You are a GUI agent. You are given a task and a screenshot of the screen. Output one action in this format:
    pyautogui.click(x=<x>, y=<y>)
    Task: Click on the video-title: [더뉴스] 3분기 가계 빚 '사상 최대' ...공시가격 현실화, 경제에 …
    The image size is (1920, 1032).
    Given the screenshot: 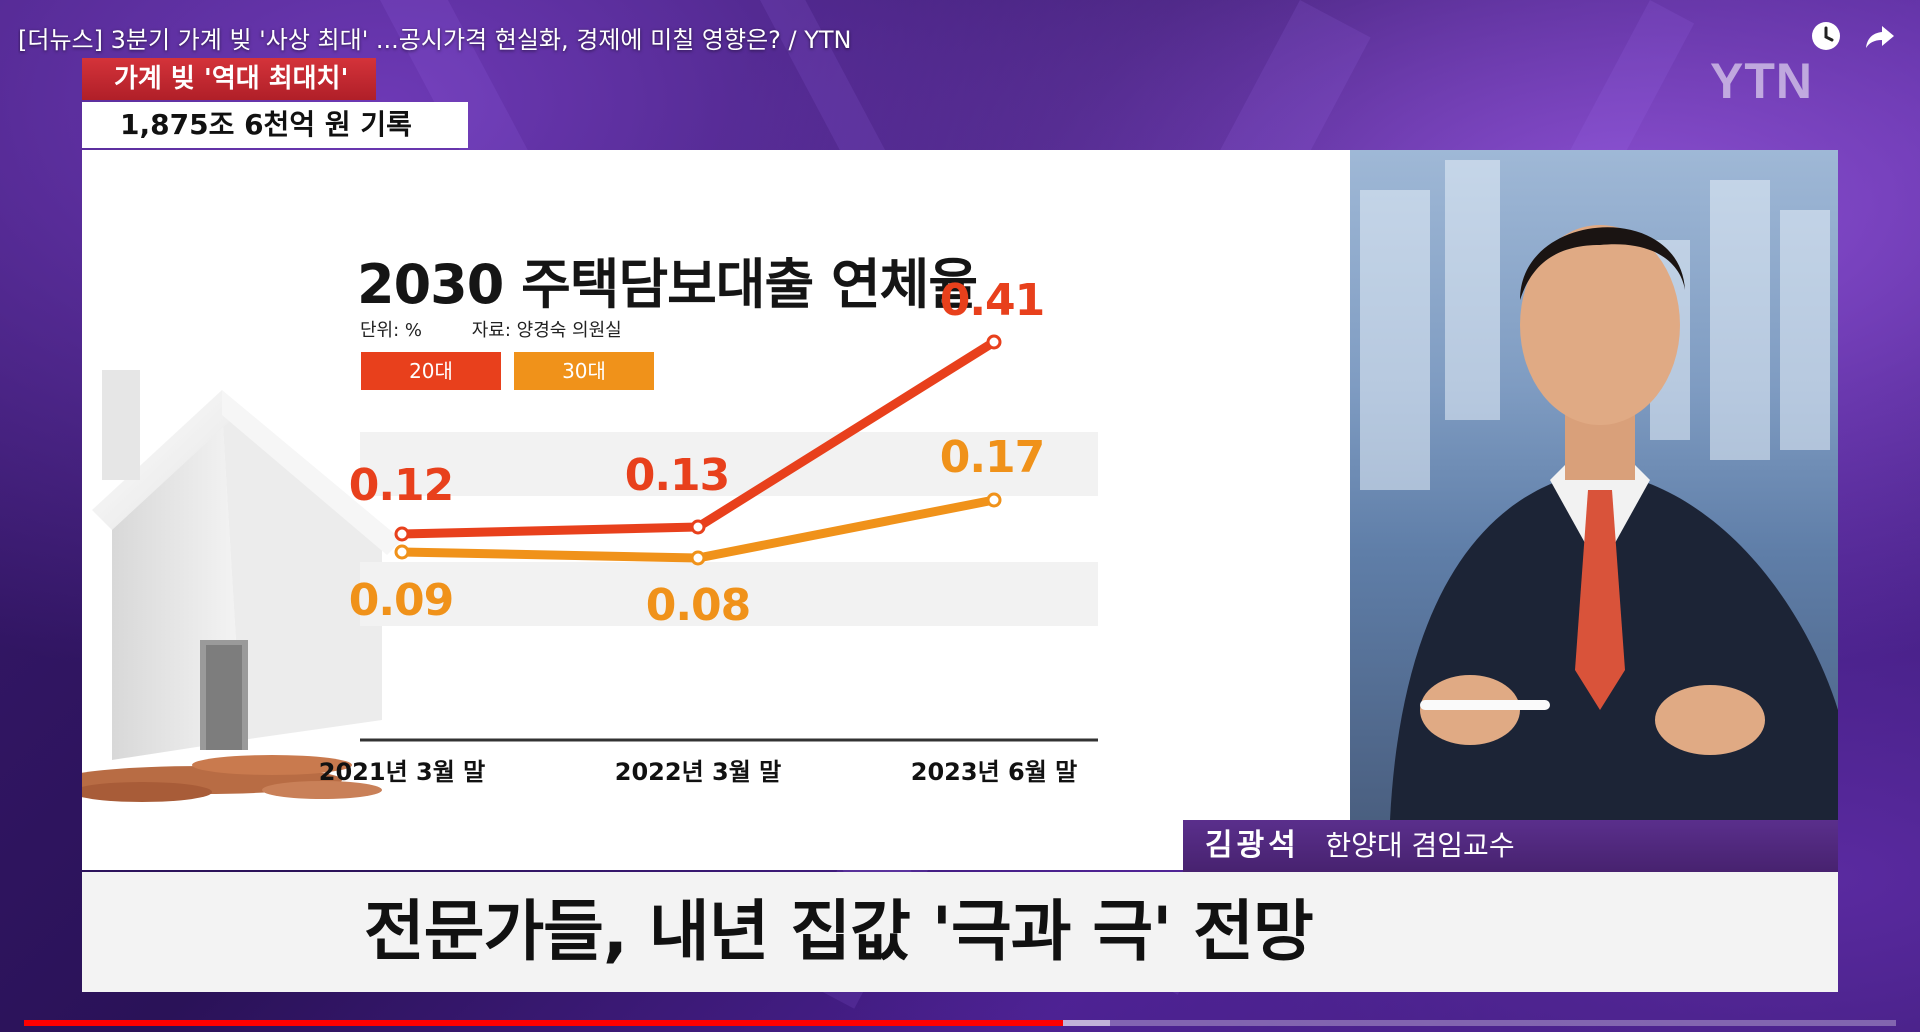 What is the action you would take?
    pyautogui.click(x=435, y=40)
    